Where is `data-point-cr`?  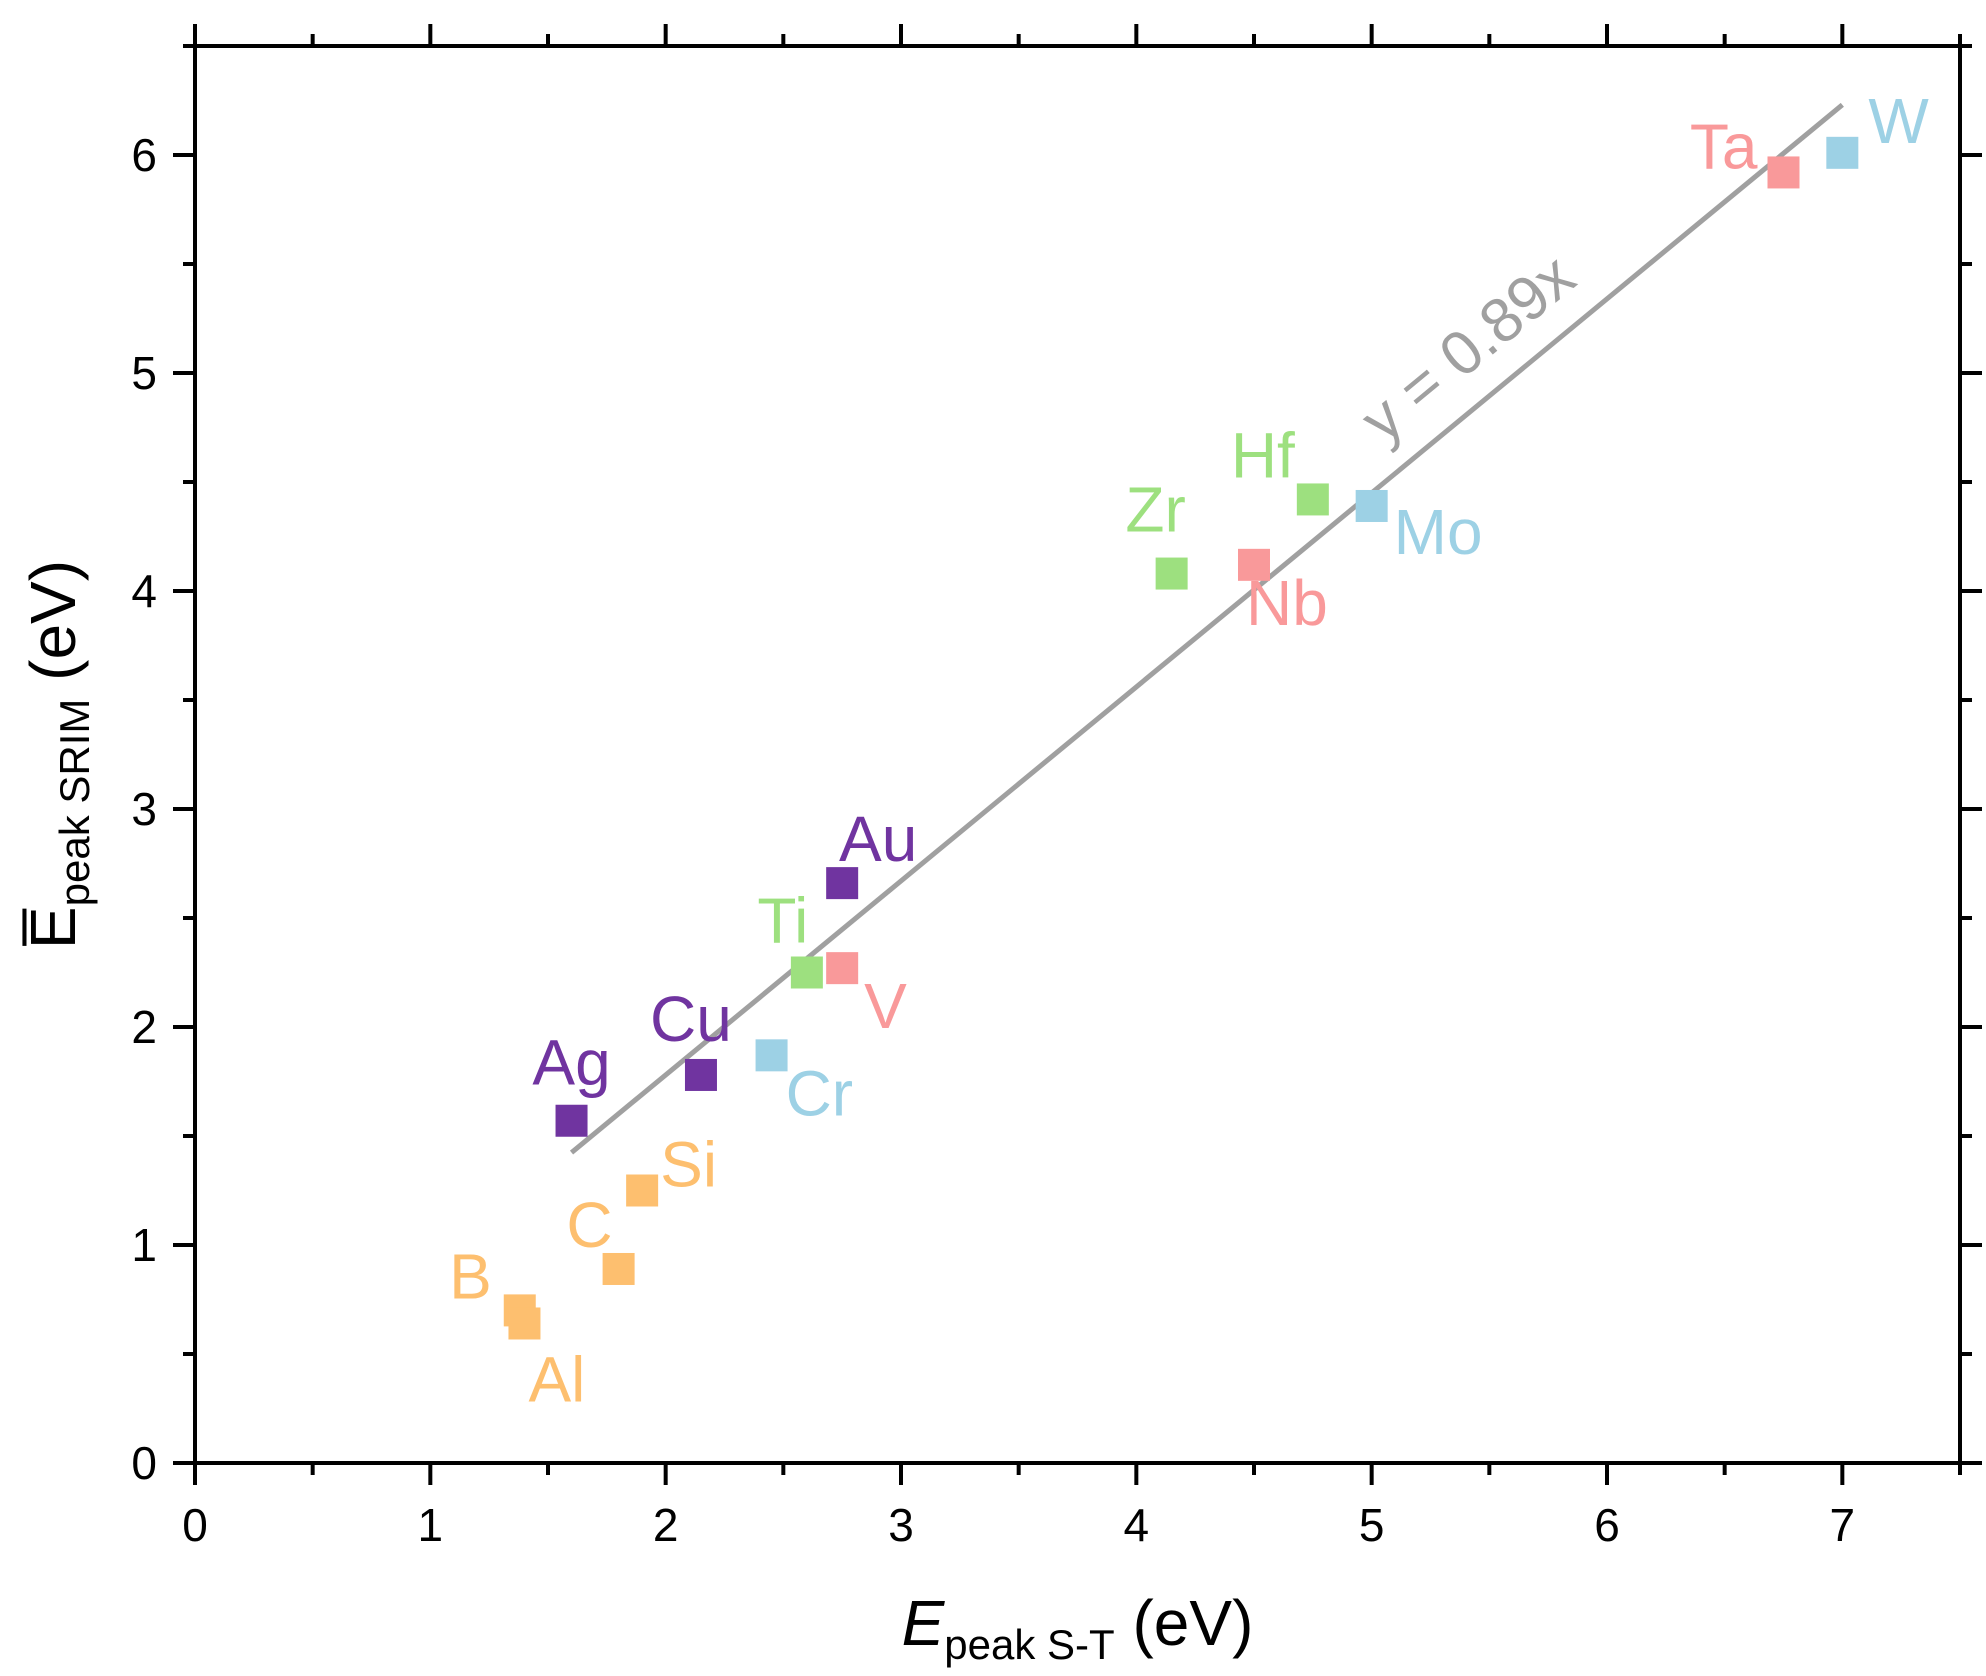
data-point-cr is located at coordinates (771, 1055).